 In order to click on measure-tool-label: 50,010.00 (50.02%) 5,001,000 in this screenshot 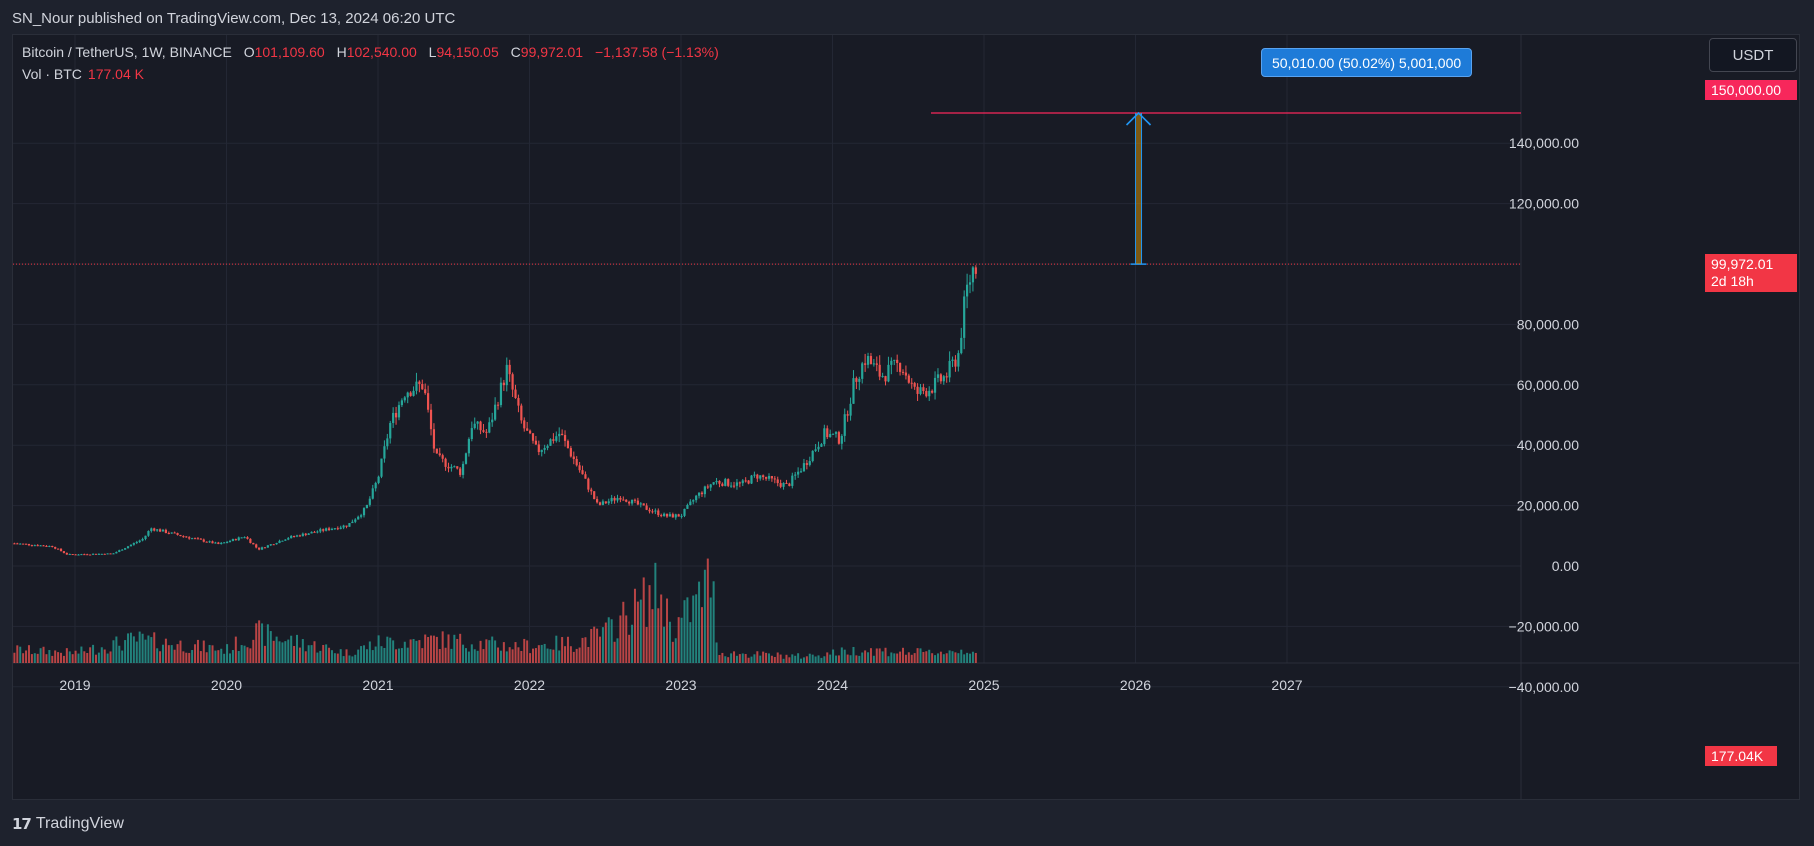, I will do `click(1367, 62)`.